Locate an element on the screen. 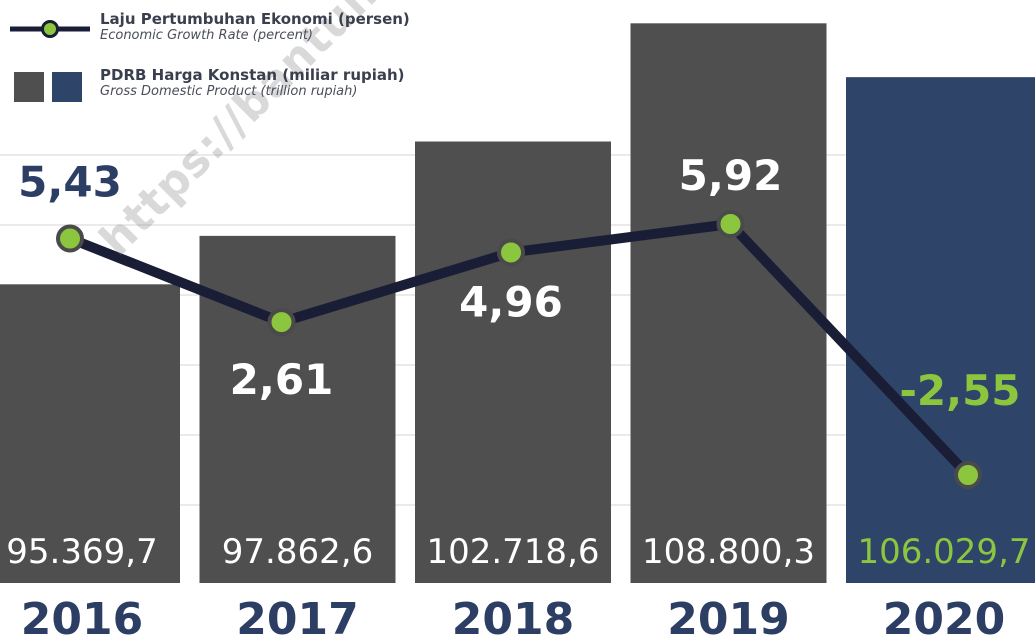 The image size is (1035, 638). growth-value-label: 2,61 is located at coordinates (282, 379).